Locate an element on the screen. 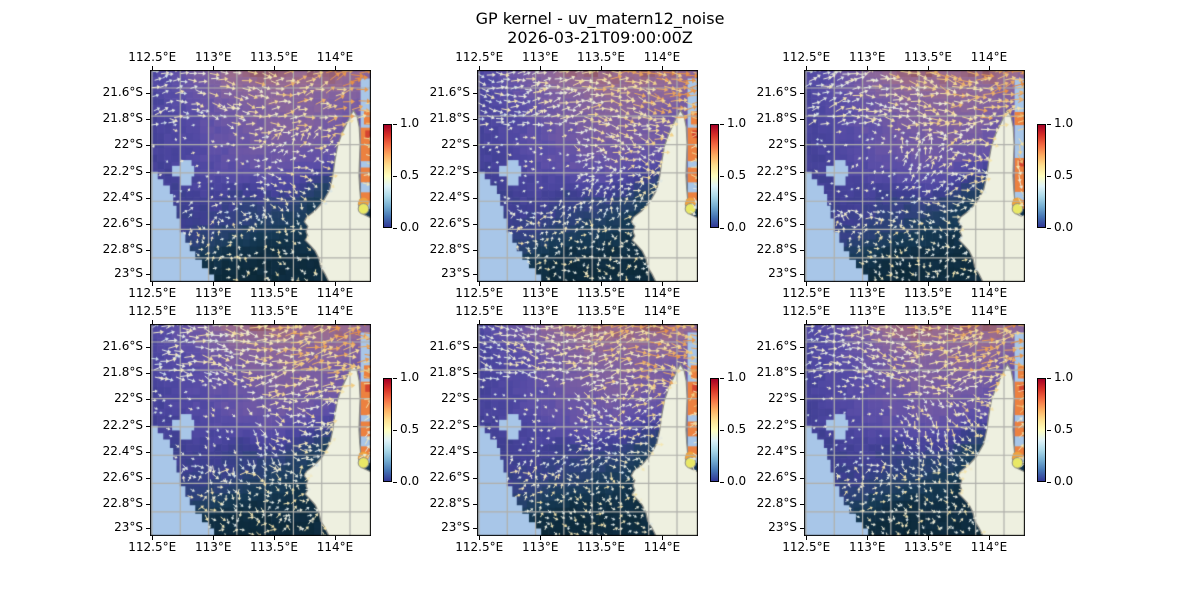  y-tick-label-r1c1-1: 21.8°S is located at coordinates (122, 118).